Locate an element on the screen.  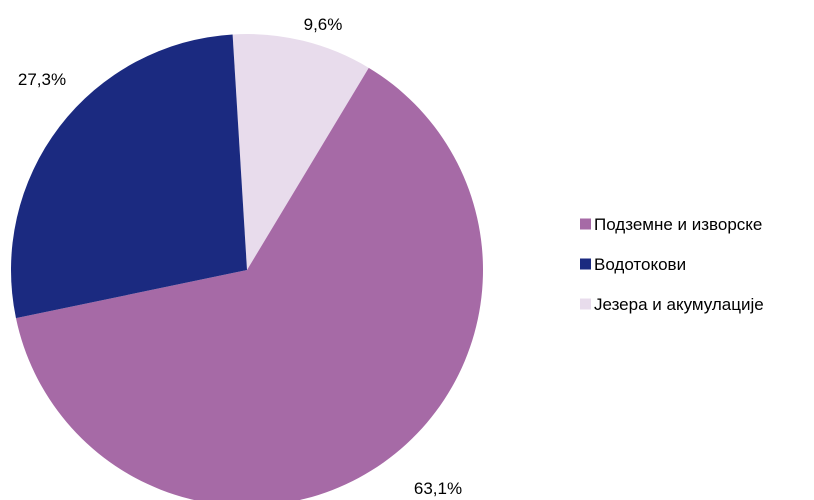
data-label-1: 63,1% is located at coordinates (438, 488).